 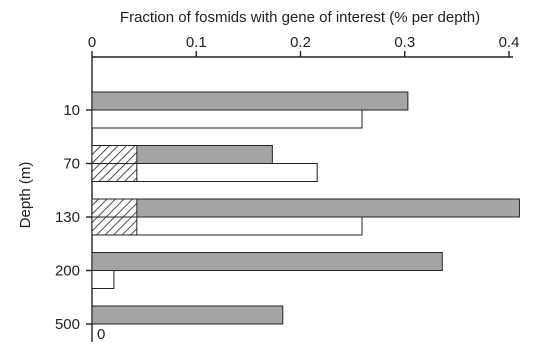 What do you see at coordinates (67, 324) in the screenshot?
I see `y-tick-label: 500` at bounding box center [67, 324].